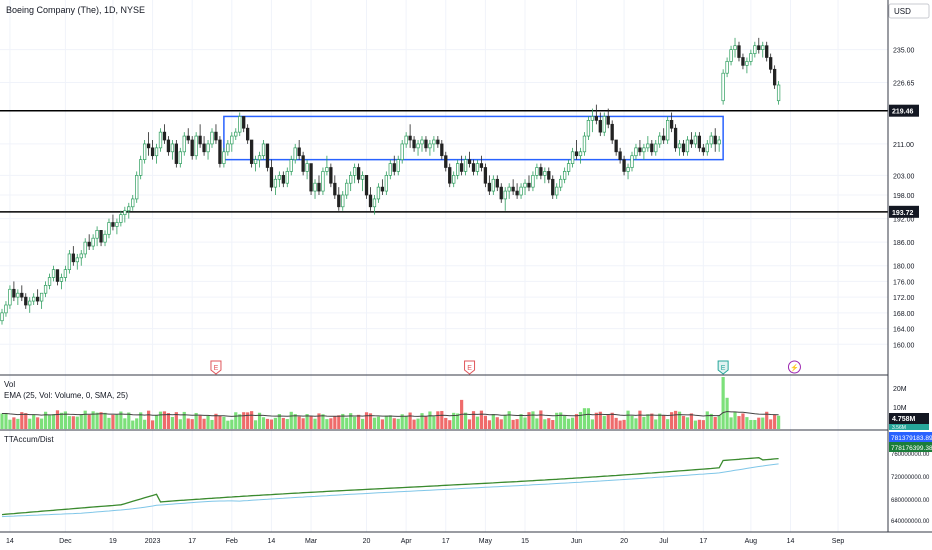 The image size is (932, 550). What do you see at coordinates (904, 314) in the screenshot?
I see `price-tick-label: 168.00` at bounding box center [904, 314].